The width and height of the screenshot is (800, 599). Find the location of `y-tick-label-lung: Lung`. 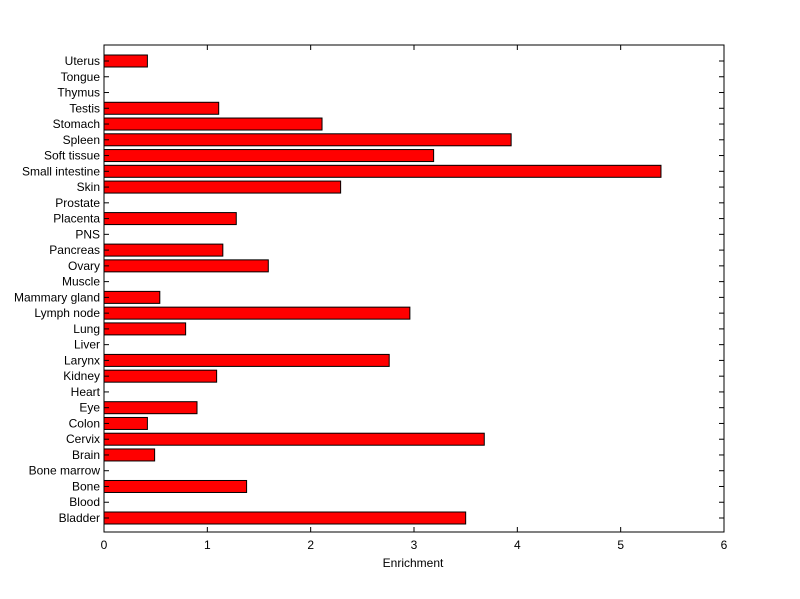

y-tick-label-lung: Lung is located at coordinates (86, 329).